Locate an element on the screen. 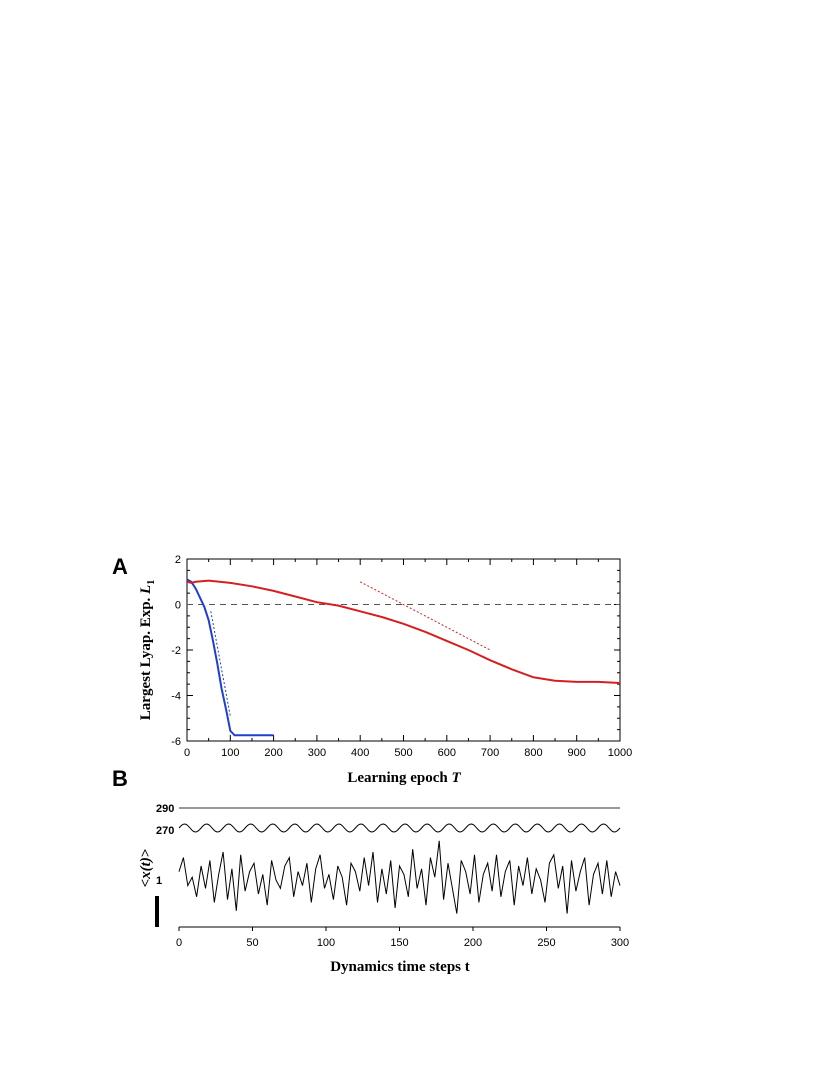  series-group-a is located at coordinates (403, 657).